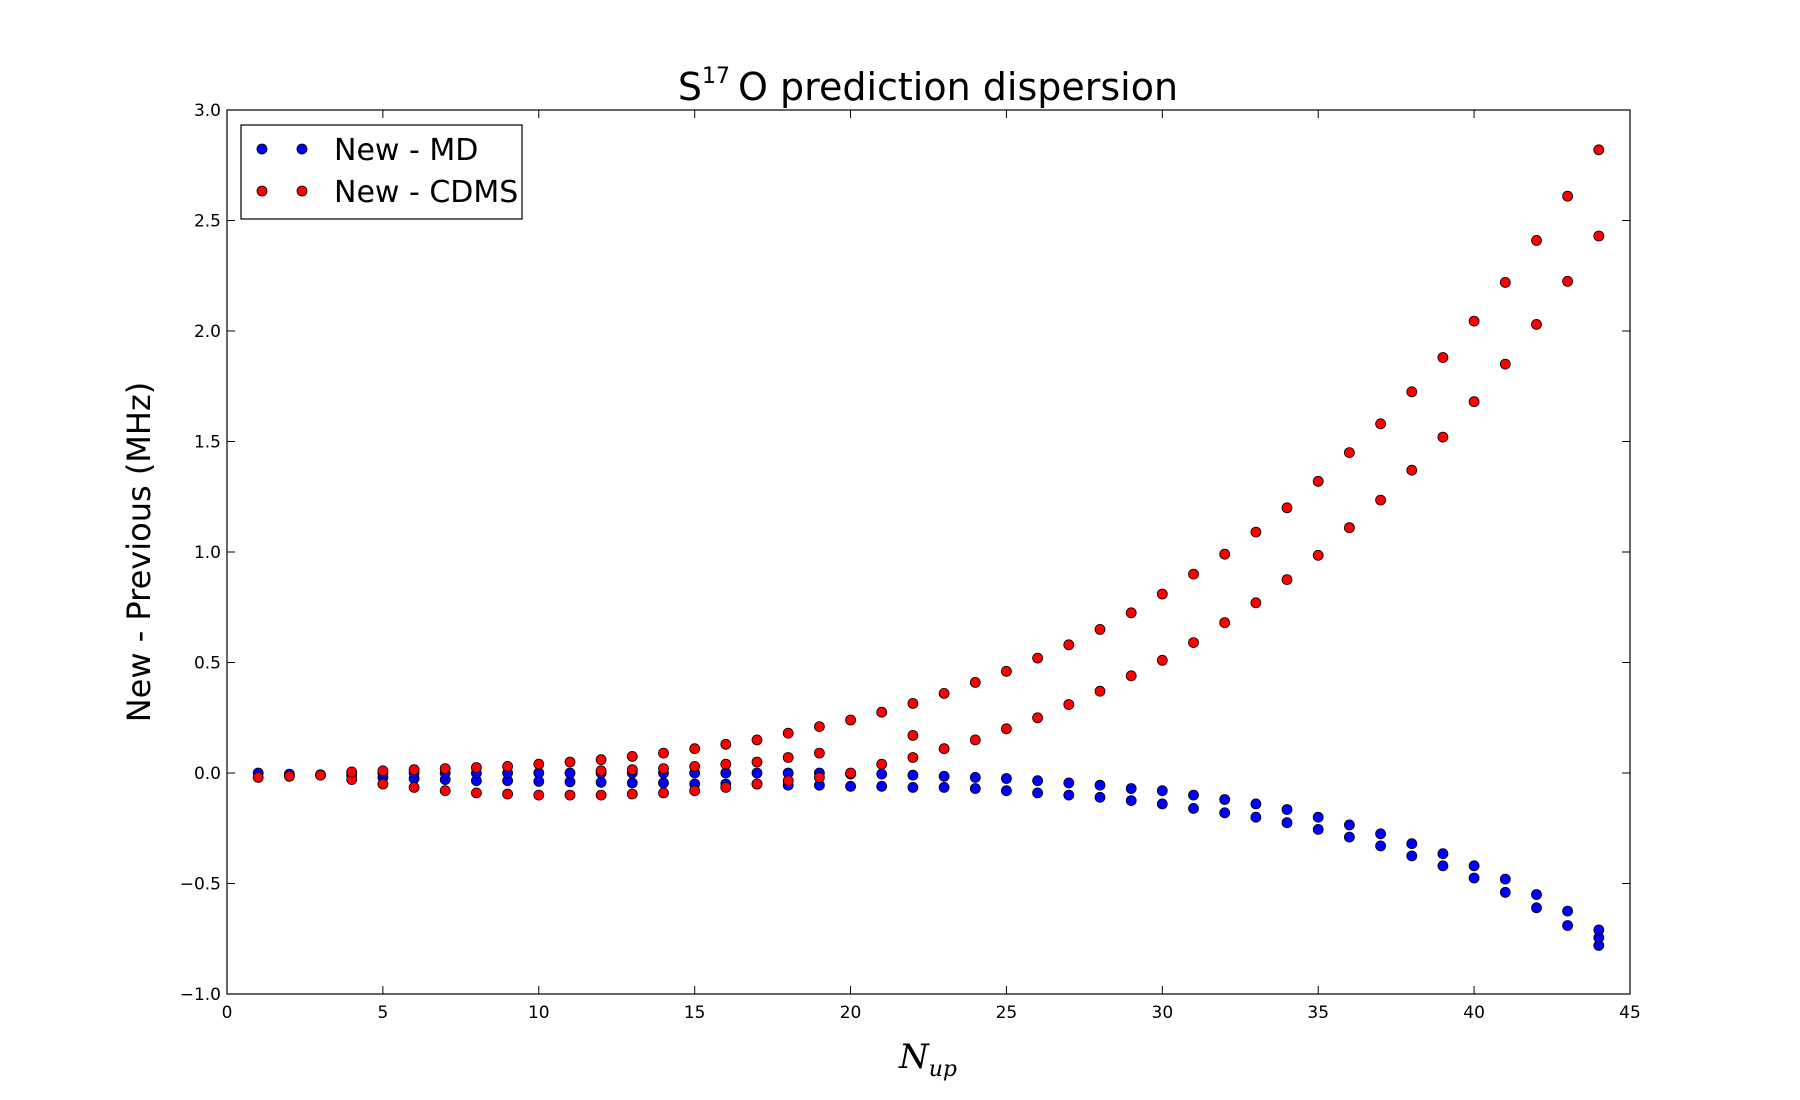 The width and height of the screenshot is (1800, 1100). I want to click on legend: New - MD New - CDMS, so click(381, 172).